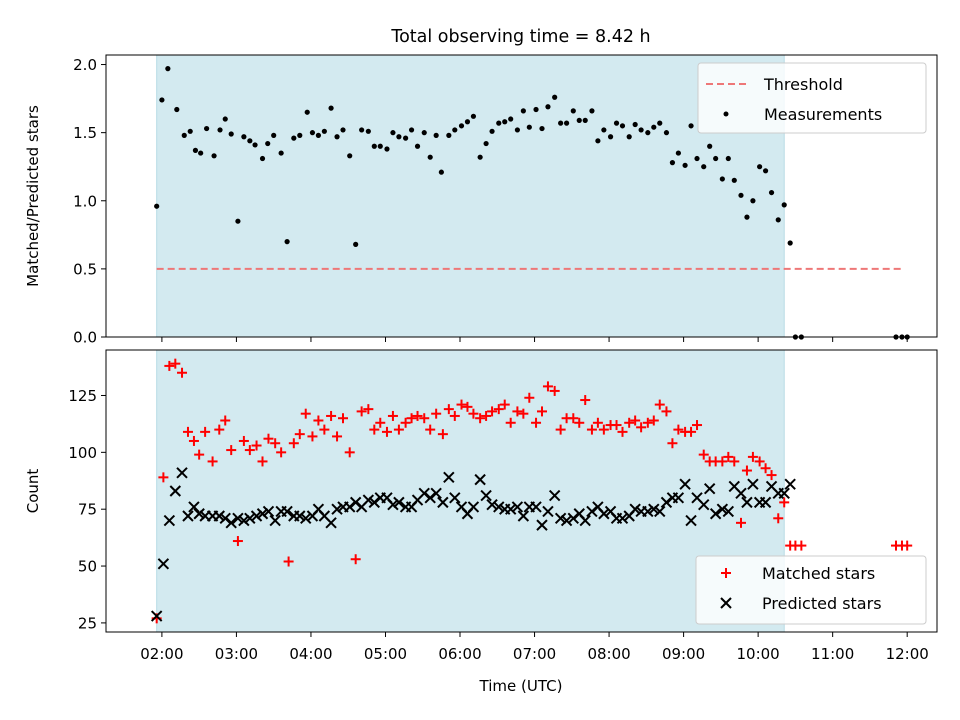  What do you see at coordinates (87, 623) in the screenshot?
I see `y-tick-label: 25` at bounding box center [87, 623].